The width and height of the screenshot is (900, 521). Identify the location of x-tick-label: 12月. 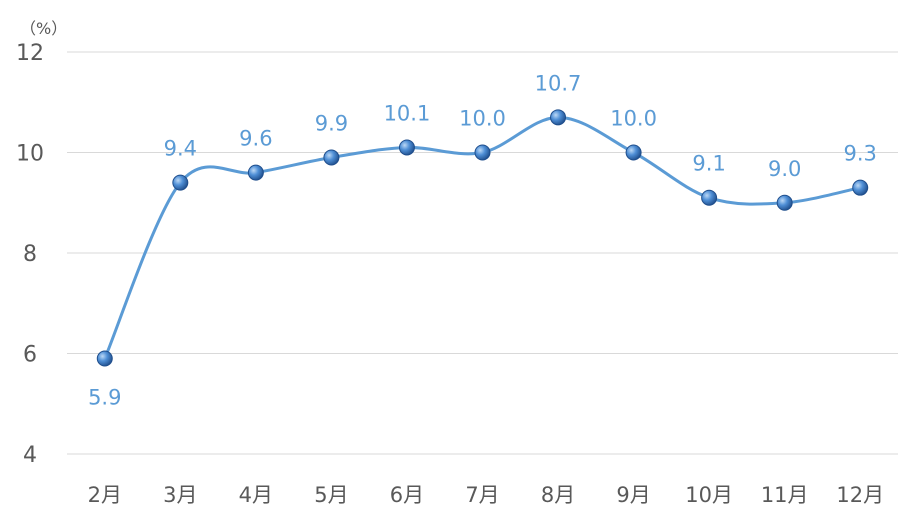
(860, 495).